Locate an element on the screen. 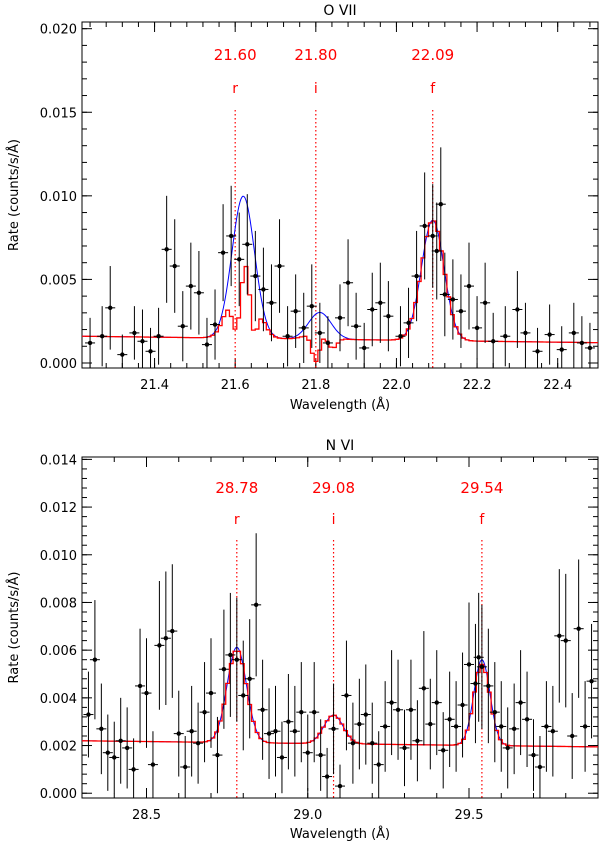 This screenshot has width=600, height=846. o7-x-axis-label: Wavelength (Å) is located at coordinates (340, 405).